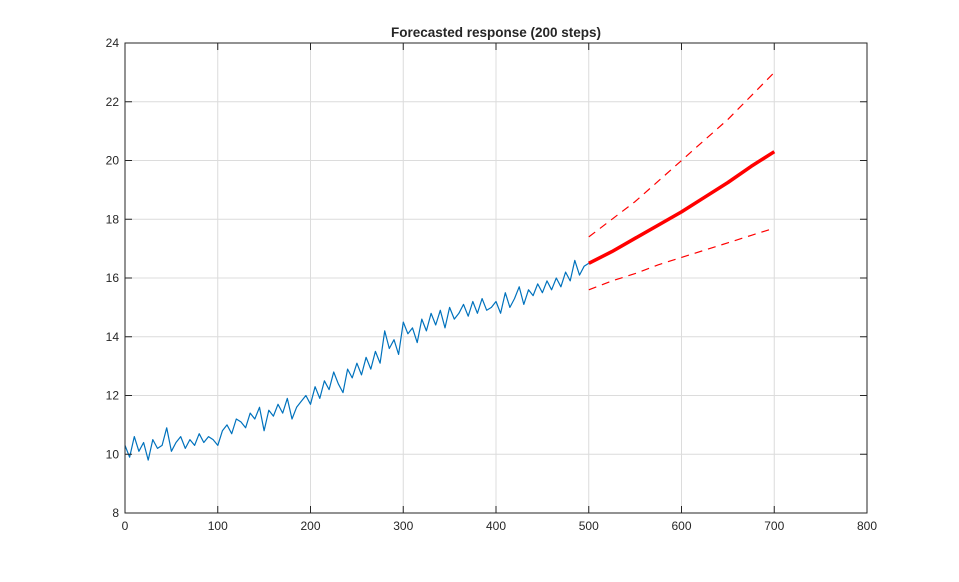 Image resolution: width=959 pixels, height=582 pixels. What do you see at coordinates (113, 278) in the screenshot?
I see `y-tick-label: 16` at bounding box center [113, 278].